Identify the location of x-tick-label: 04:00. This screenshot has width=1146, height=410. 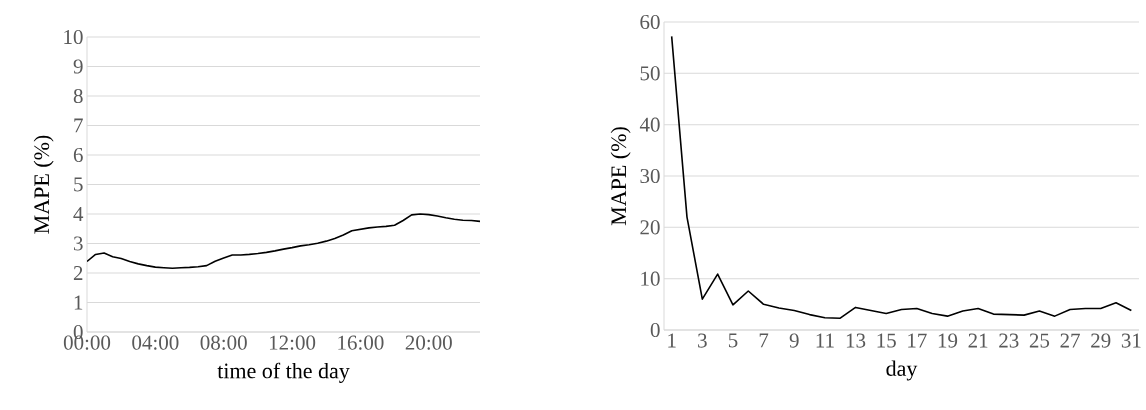
(155, 342).